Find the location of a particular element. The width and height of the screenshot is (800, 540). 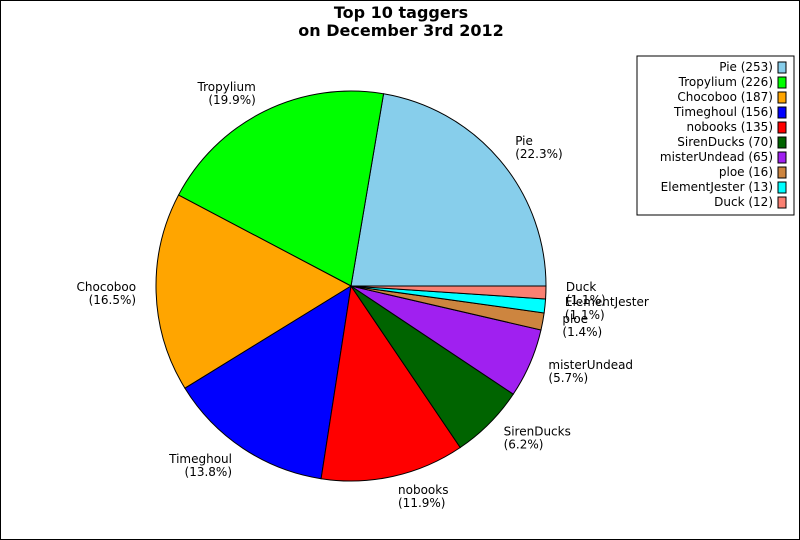

legend-label-sirenducks: SirenDucks (70) is located at coordinates (725, 142).